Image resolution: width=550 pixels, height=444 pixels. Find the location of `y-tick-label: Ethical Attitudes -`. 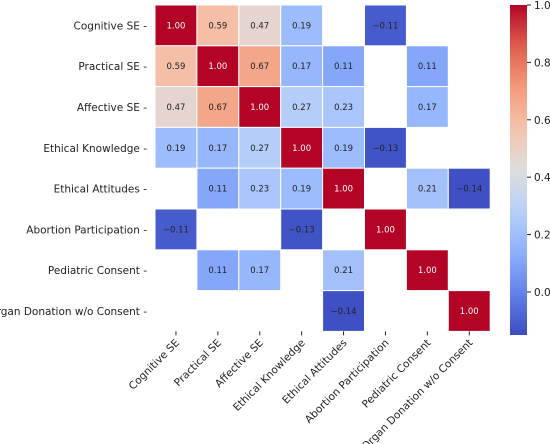

y-tick-label: Ethical Attitudes - is located at coordinates (101, 190).